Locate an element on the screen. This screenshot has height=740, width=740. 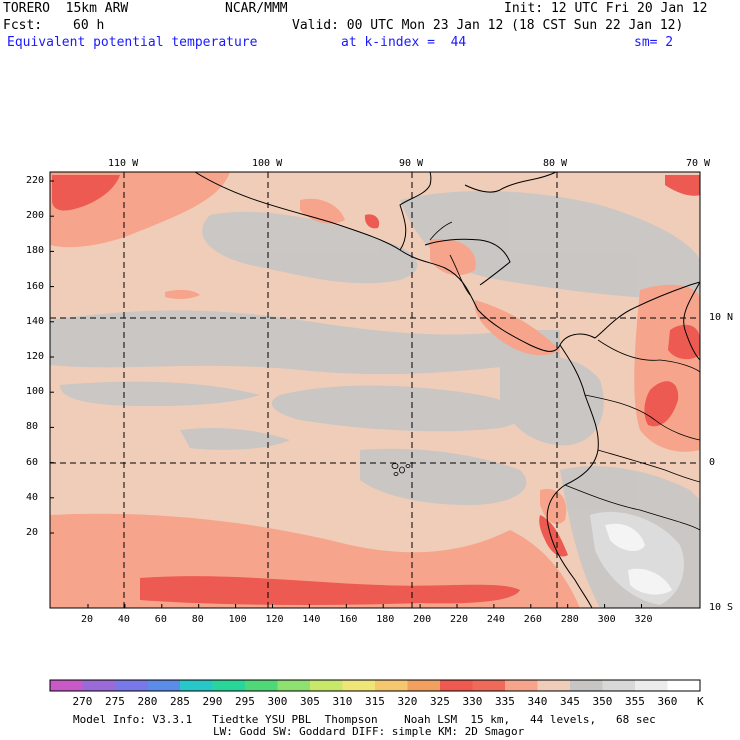
colorbar-label: 280 is located at coordinates (147, 701).